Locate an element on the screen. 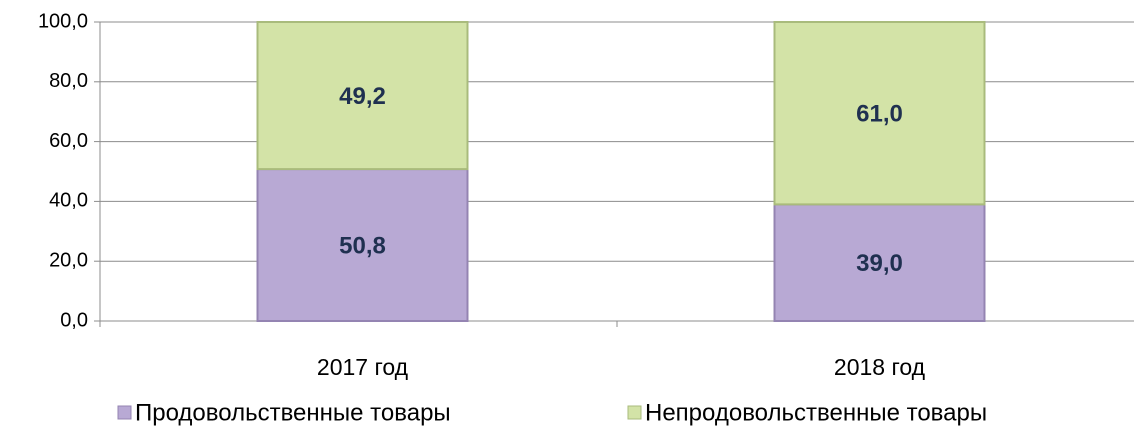 The image size is (1134, 432). y-tick-label: 80,0 is located at coordinates (68, 81).